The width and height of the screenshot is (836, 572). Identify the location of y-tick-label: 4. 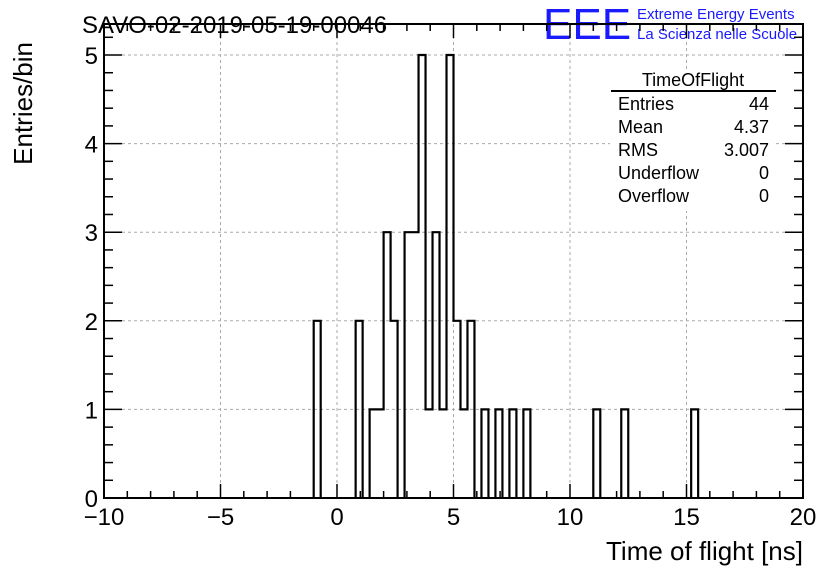
(91, 145).